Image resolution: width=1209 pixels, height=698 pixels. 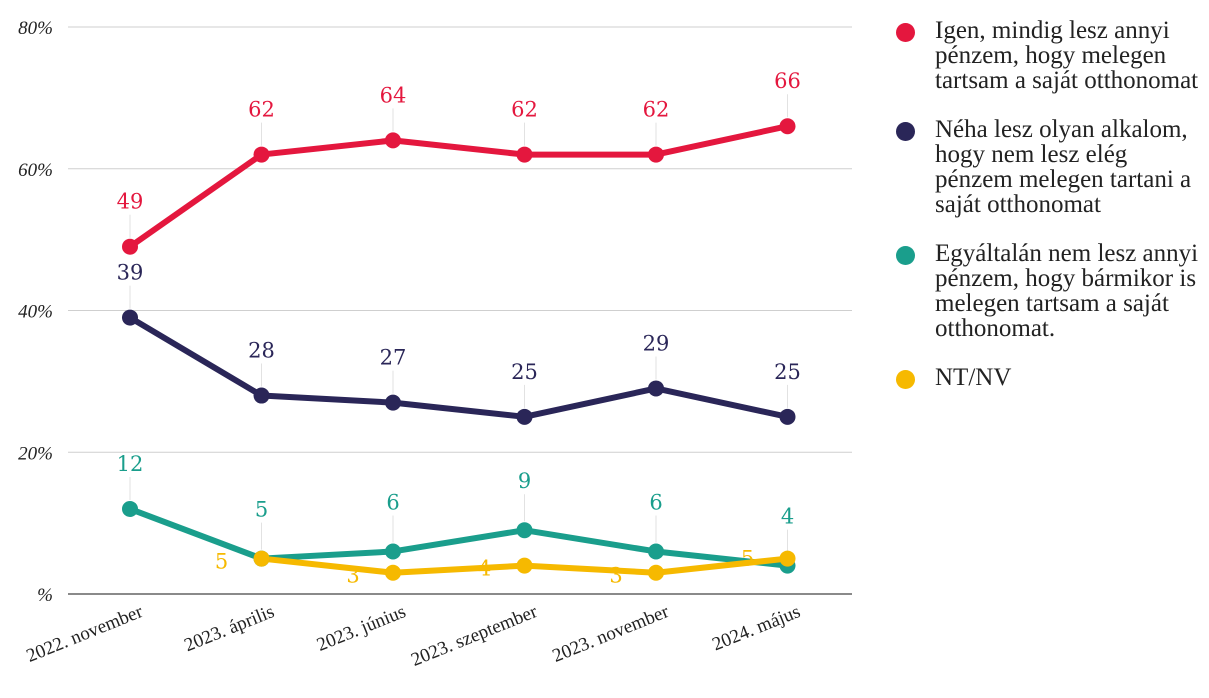 What do you see at coordinates (393, 358) in the screenshot?
I see `data-label: 27` at bounding box center [393, 358].